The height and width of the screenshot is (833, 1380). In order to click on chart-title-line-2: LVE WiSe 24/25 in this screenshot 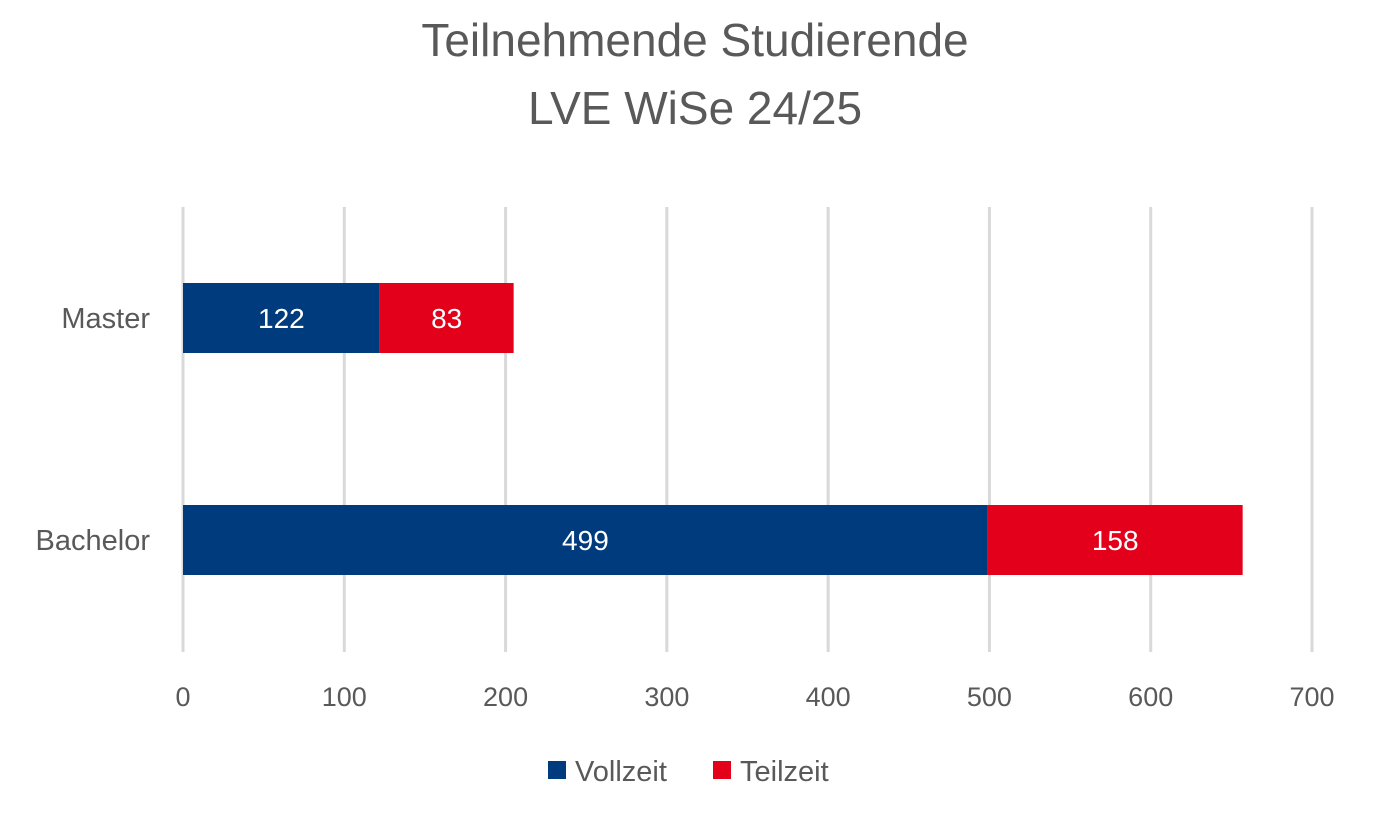, I will do `click(695, 108)`.